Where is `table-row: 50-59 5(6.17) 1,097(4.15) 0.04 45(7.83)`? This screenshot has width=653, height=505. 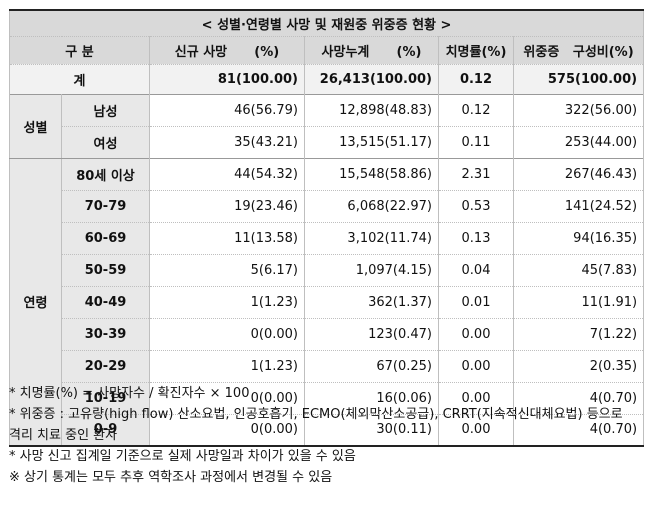
table-row: 50-59 5(6.17) 1,097(4.15) 0.04 45(7.83) is located at coordinates (327, 270).